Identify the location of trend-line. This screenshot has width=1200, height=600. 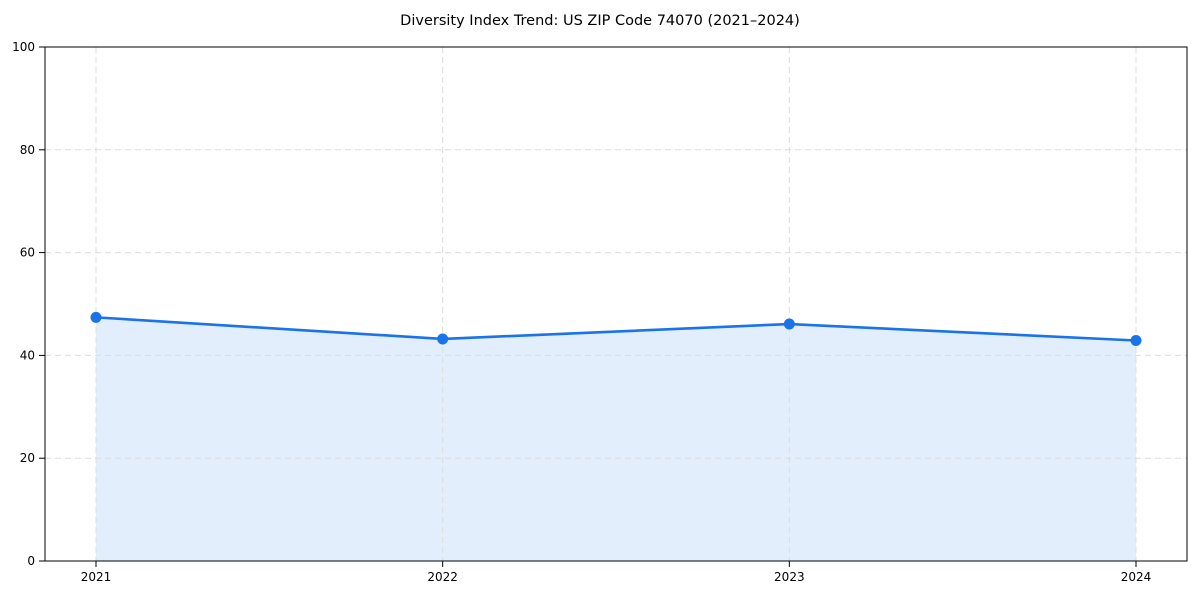
(616, 329).